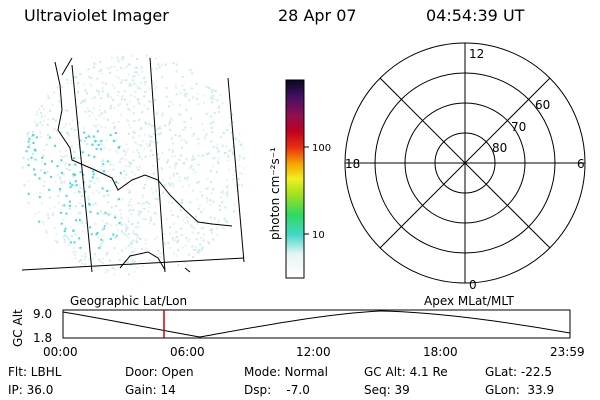 Image resolution: width=600 pixels, height=400 pixels. Describe the element at coordinates (277, 390) in the screenshot. I see `info-dsp: Dsp: -7.0` at that location.